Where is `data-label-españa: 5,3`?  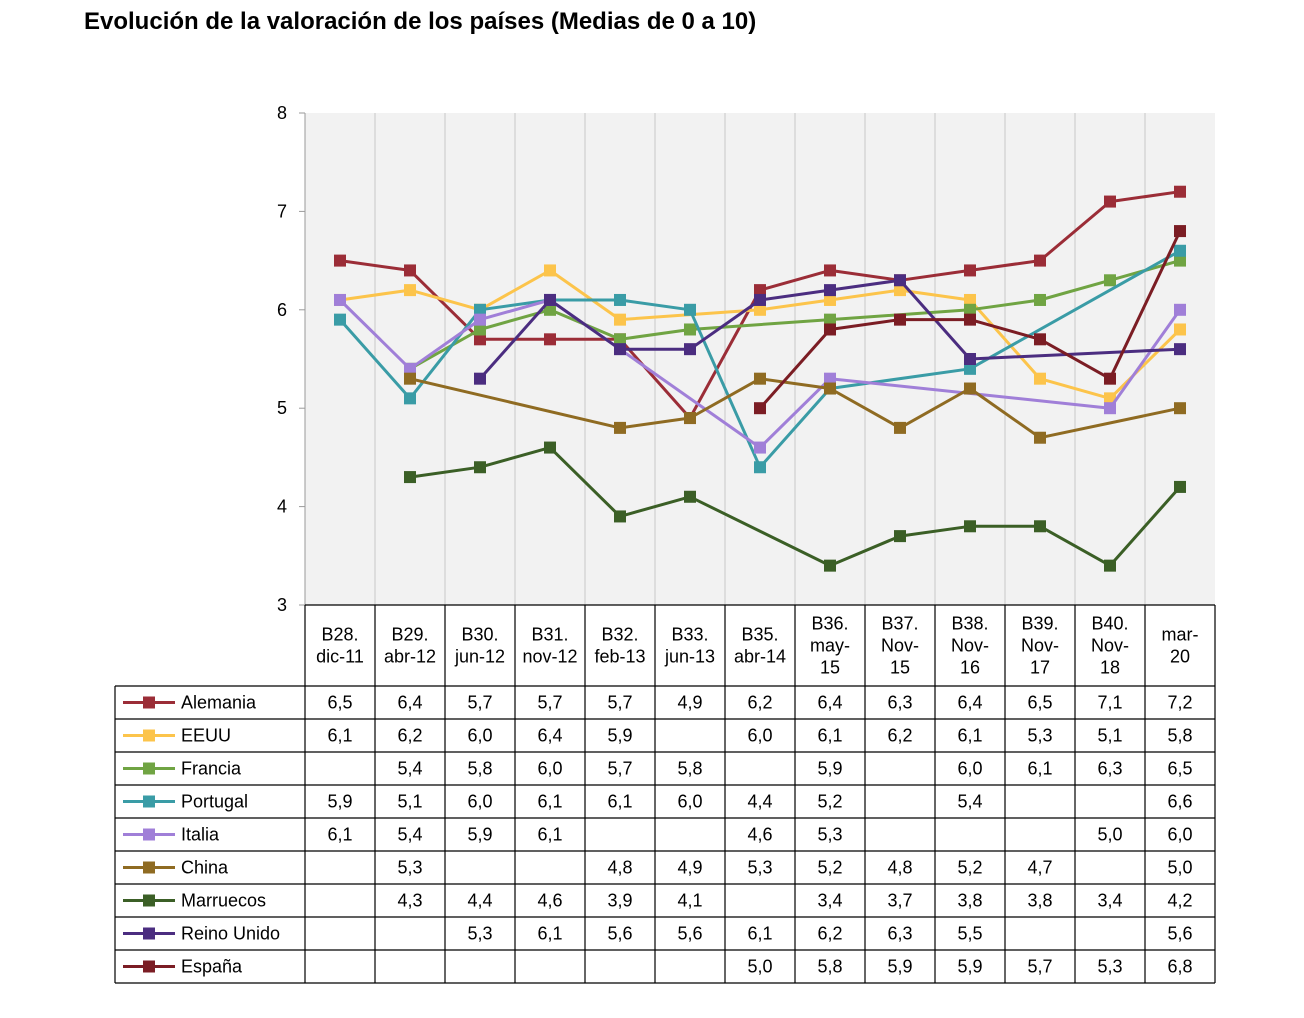
data-label-españa: 5,3 is located at coordinates (1109, 967).